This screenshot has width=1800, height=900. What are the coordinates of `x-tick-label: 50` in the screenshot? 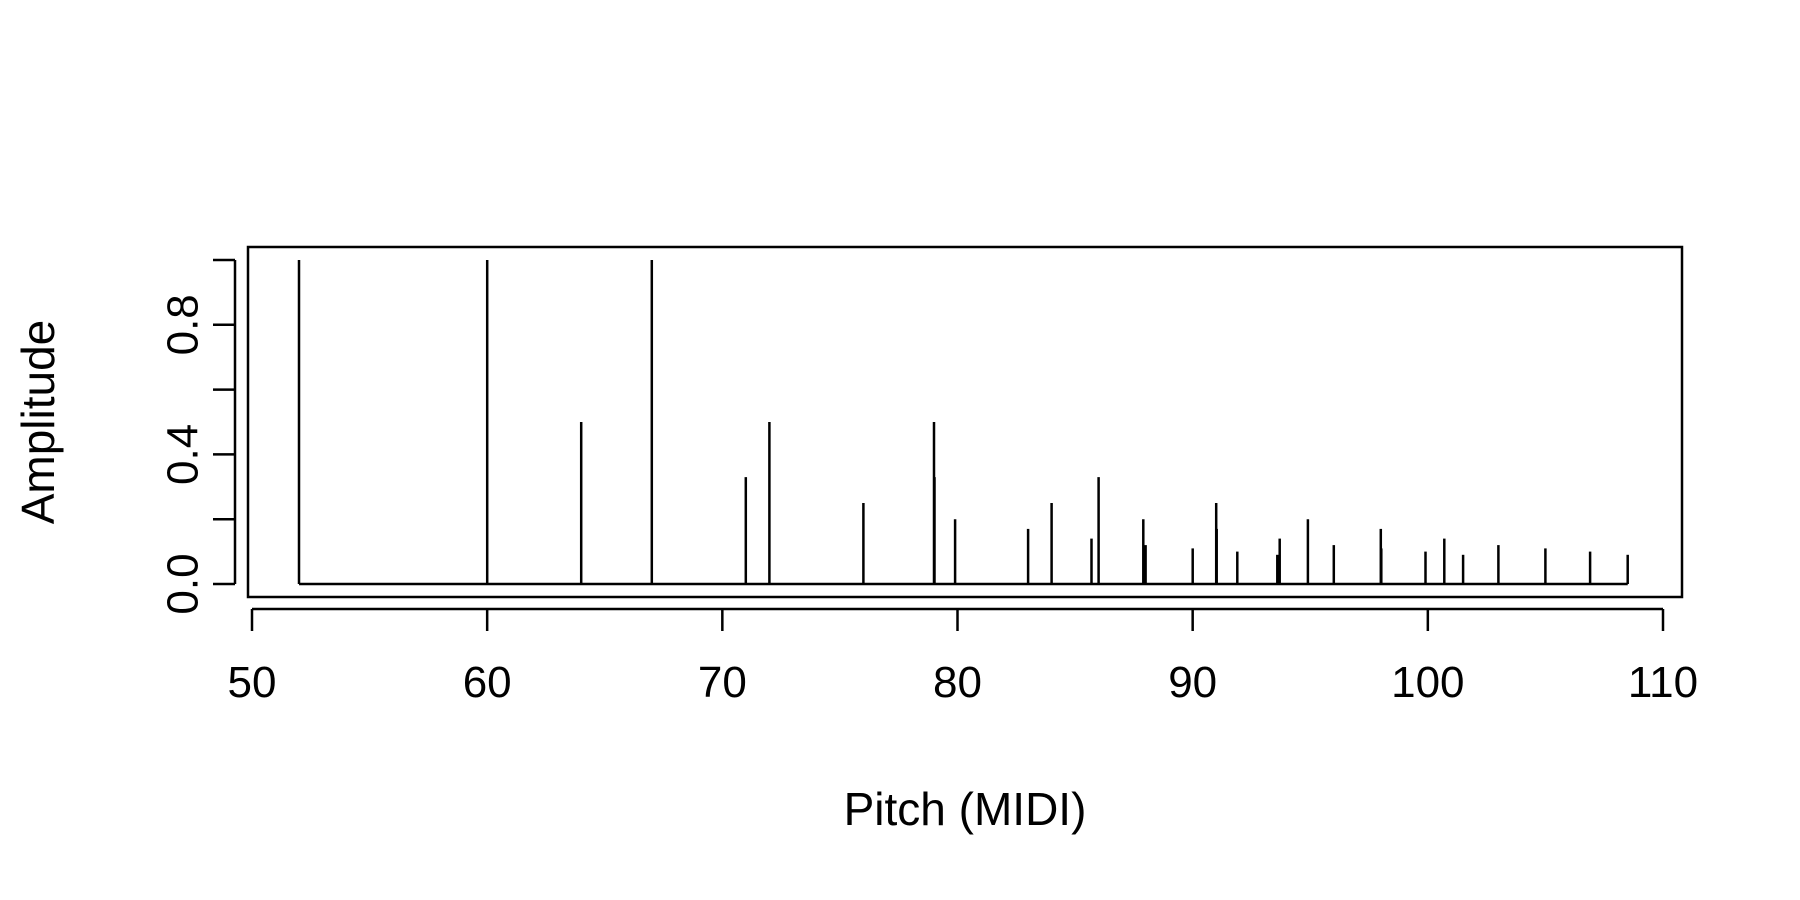 It's located at (252, 682).